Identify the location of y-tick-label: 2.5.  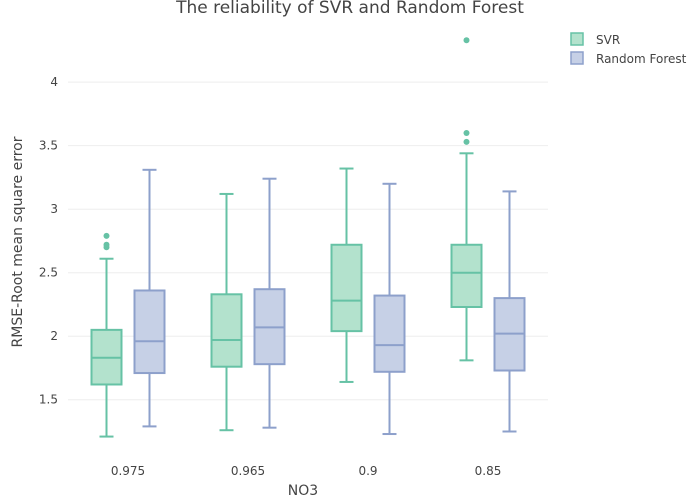
(48, 273).